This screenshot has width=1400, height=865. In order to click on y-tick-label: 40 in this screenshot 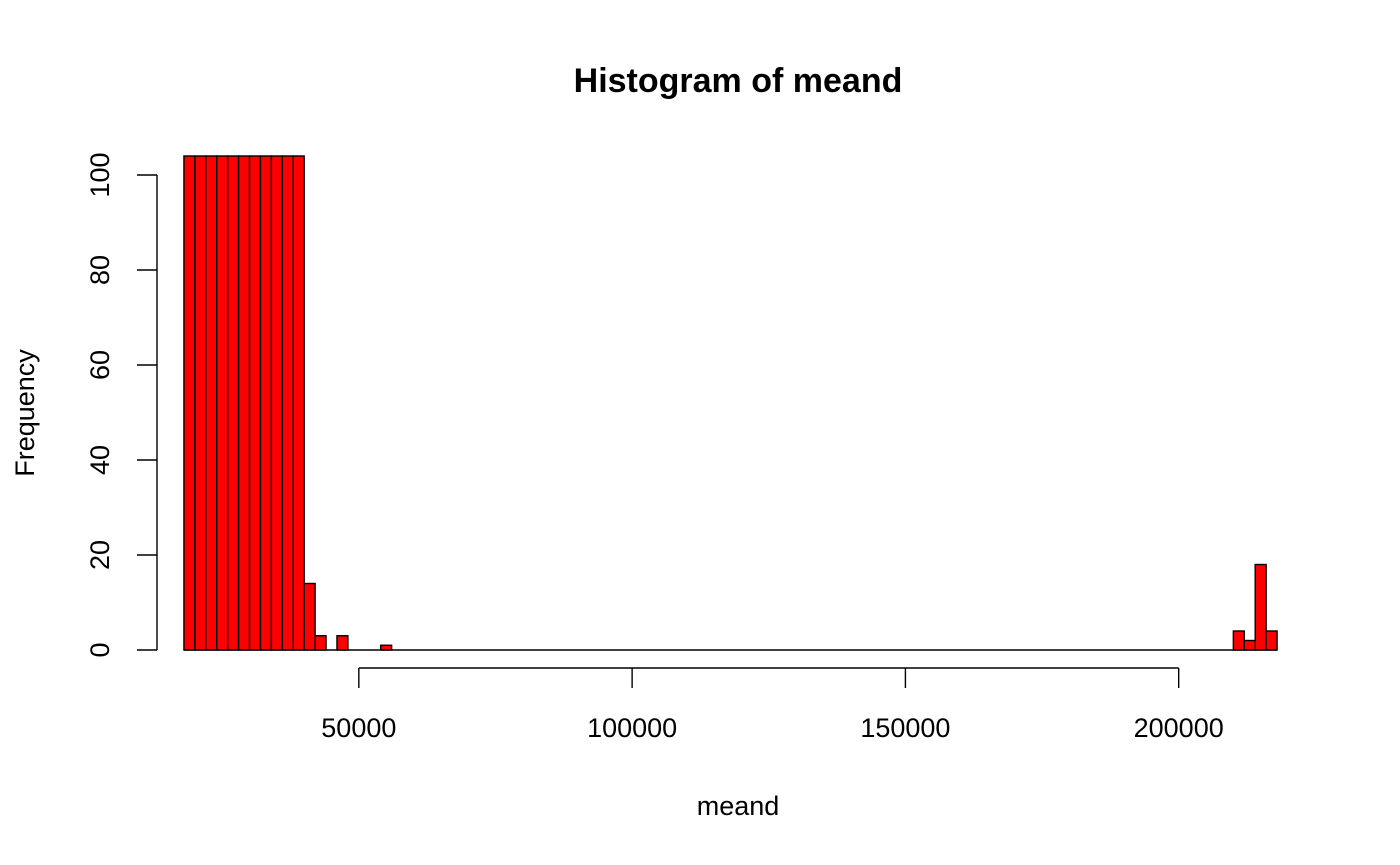, I will do `click(100, 460)`.